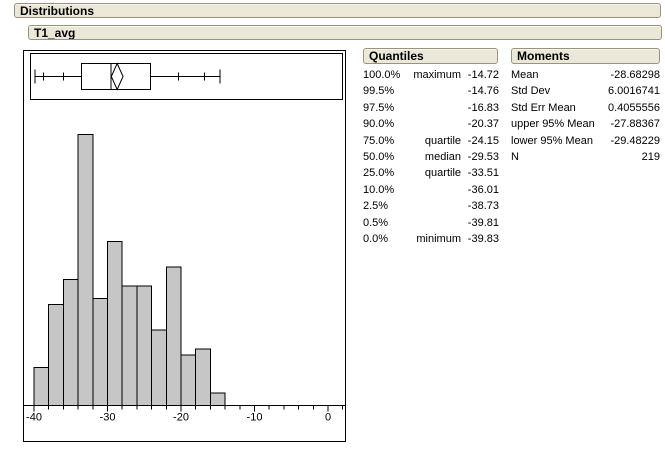  What do you see at coordinates (483, 173) in the screenshot?
I see `quantile-value: -33.51` at bounding box center [483, 173].